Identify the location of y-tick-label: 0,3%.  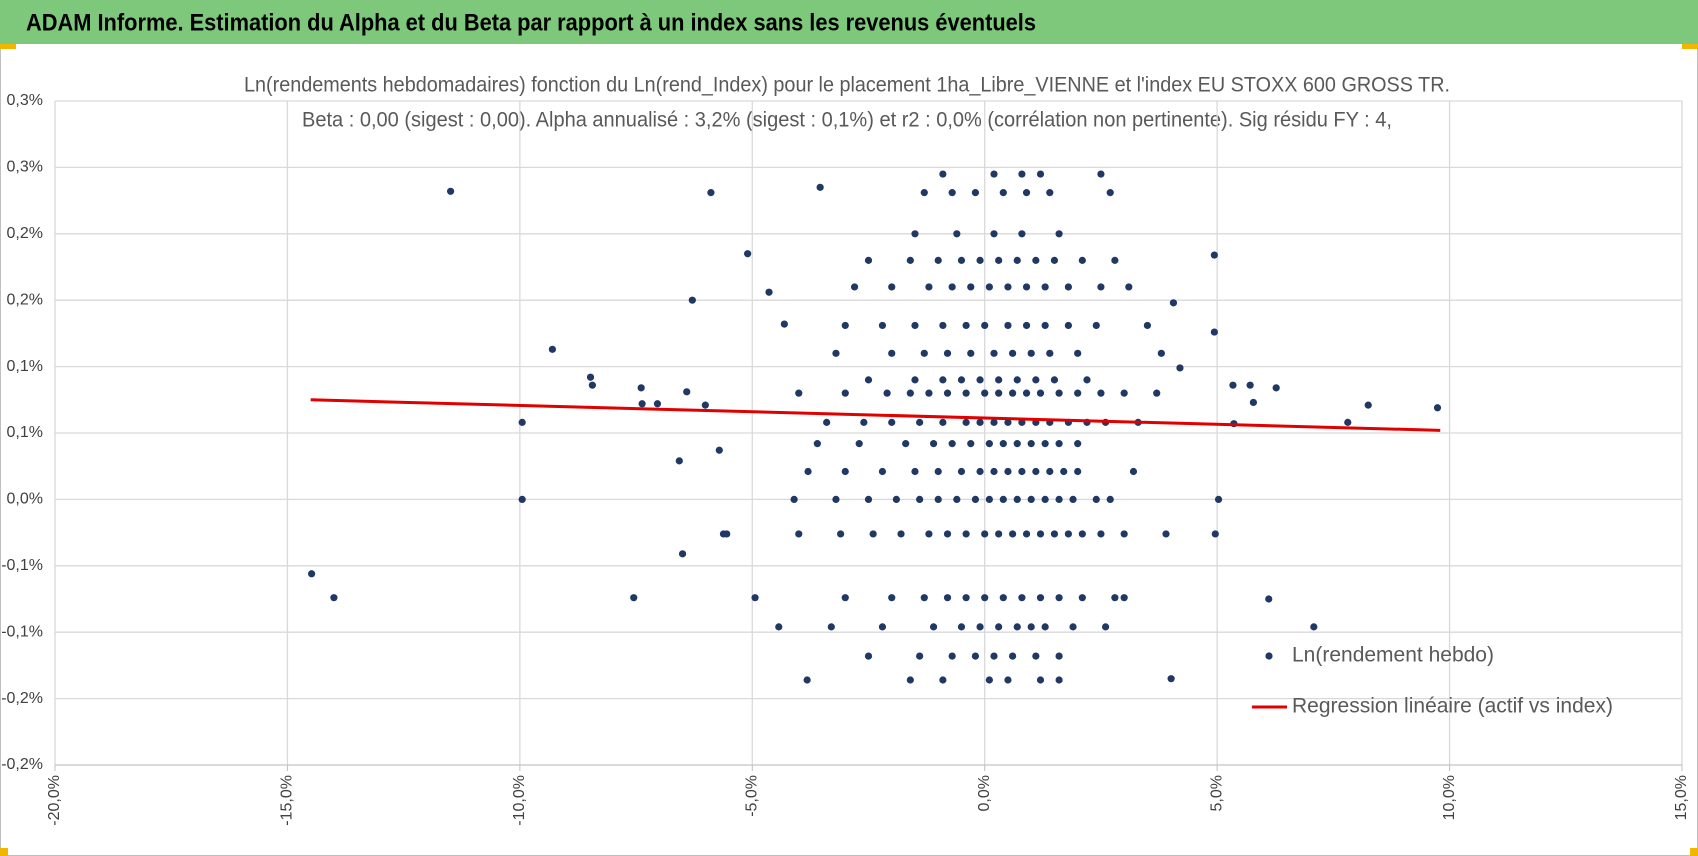
(25, 100).